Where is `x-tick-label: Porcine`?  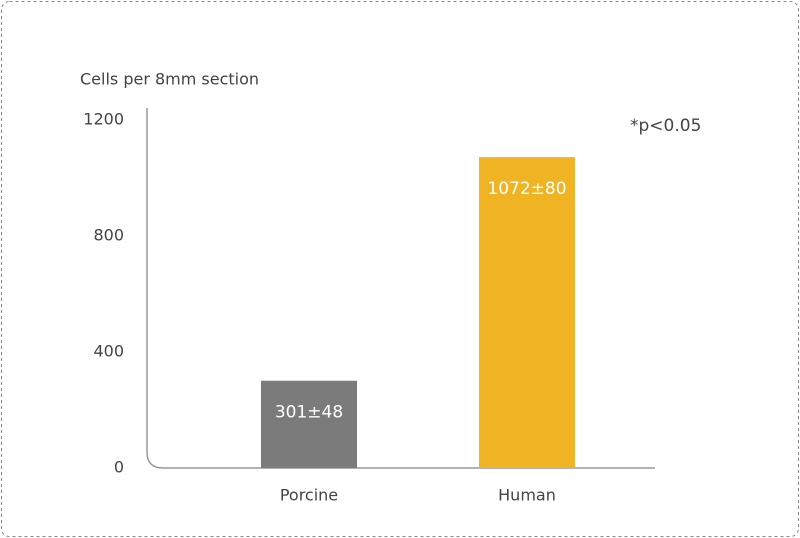 x-tick-label: Porcine is located at coordinates (309, 495).